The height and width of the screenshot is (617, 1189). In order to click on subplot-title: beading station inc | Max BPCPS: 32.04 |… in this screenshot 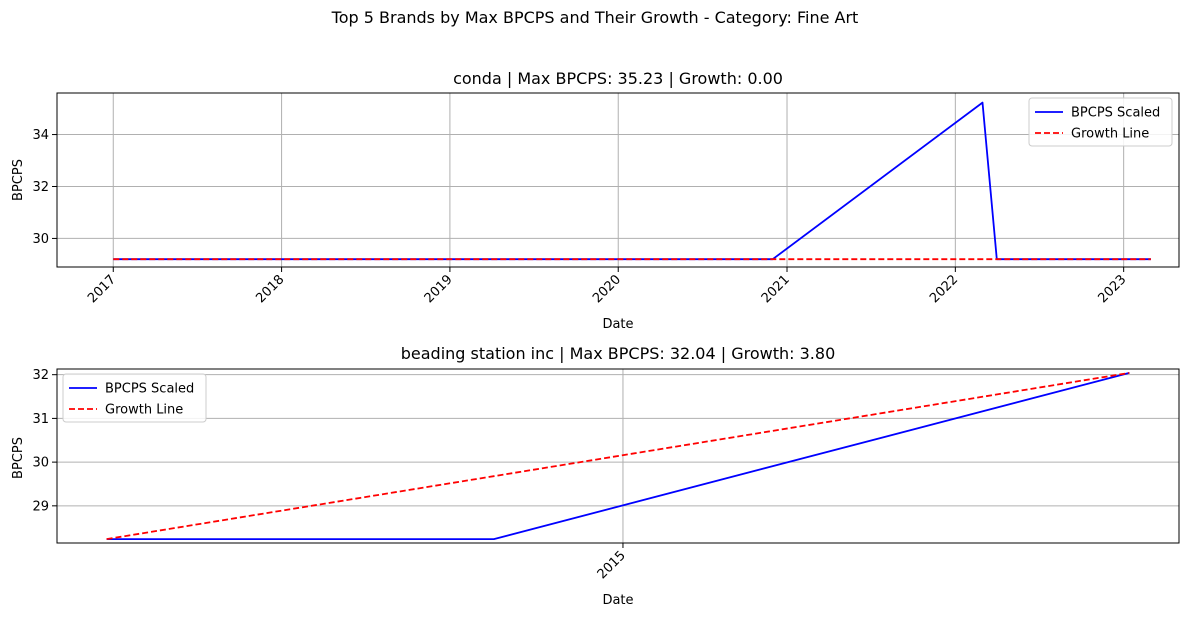, I will do `click(618, 353)`.